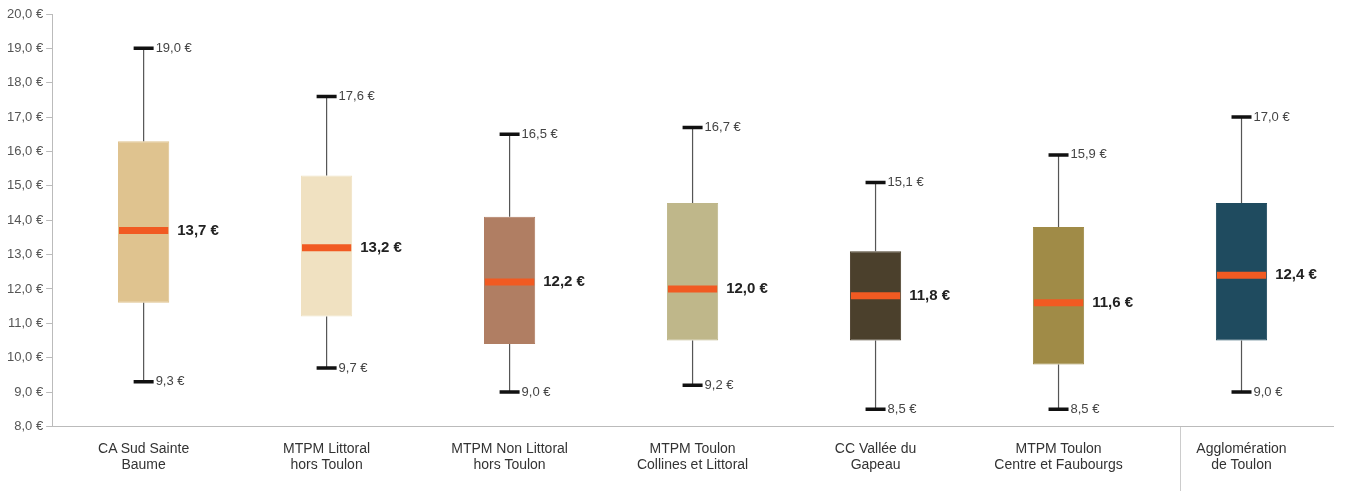 This screenshot has width=1345, height=492. Describe the element at coordinates (25, 219) in the screenshot. I see `y-tick-label: 14,0 €` at that location.